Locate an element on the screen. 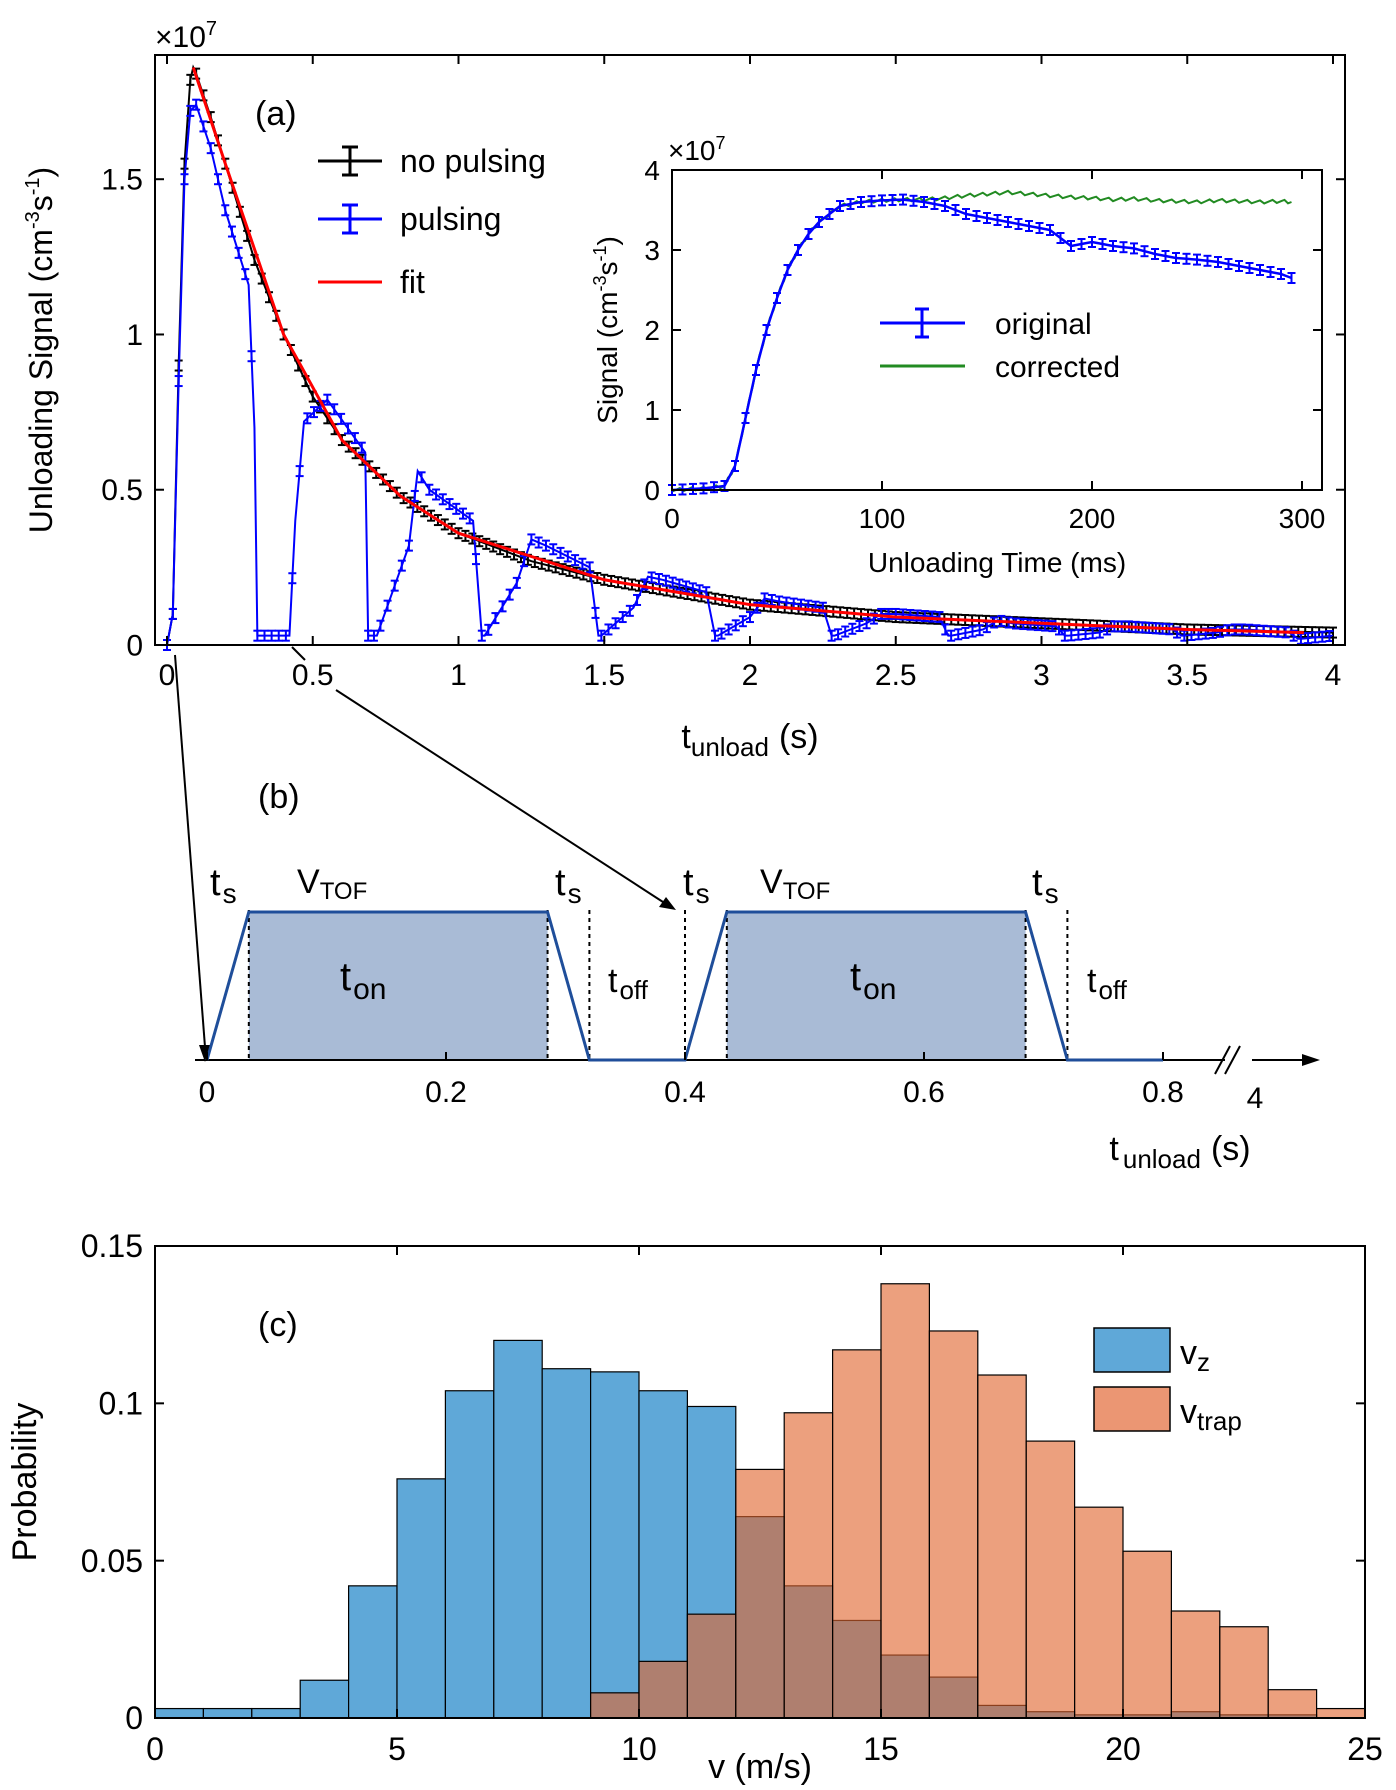 The image size is (1396, 1790). arrow-to-point-four is located at coordinates (499, 796).